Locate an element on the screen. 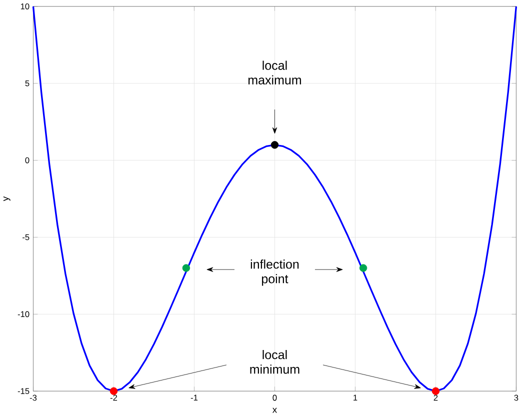 This screenshot has height=416, width=522. annotation: local maximum is located at coordinates (274, 72).